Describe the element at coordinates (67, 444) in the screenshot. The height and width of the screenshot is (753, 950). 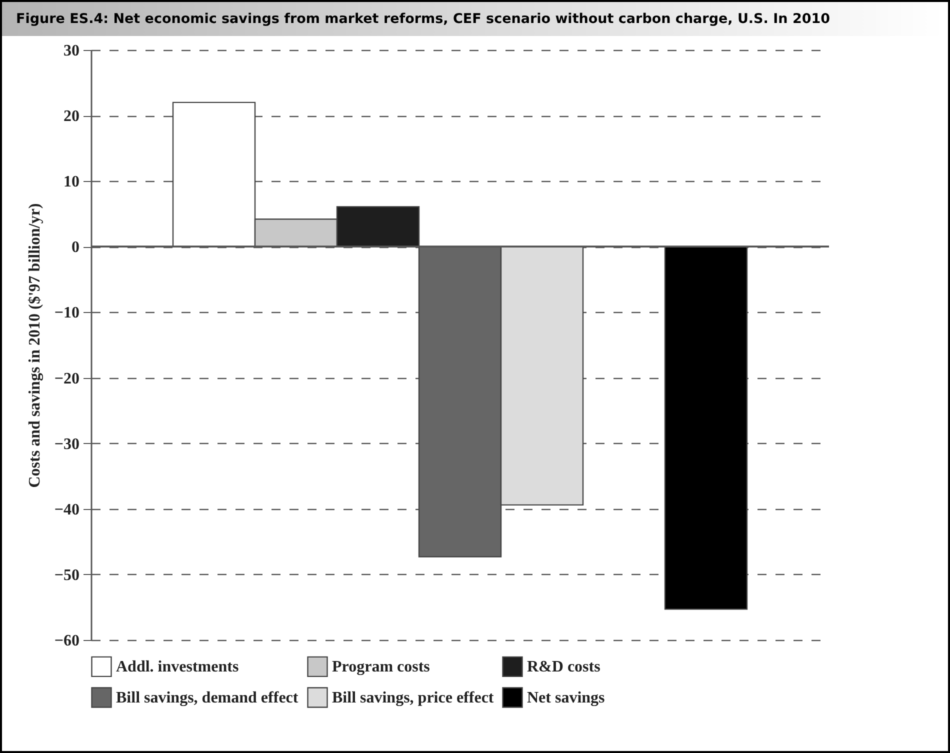
I see `y-tick-label: −30` at that location.